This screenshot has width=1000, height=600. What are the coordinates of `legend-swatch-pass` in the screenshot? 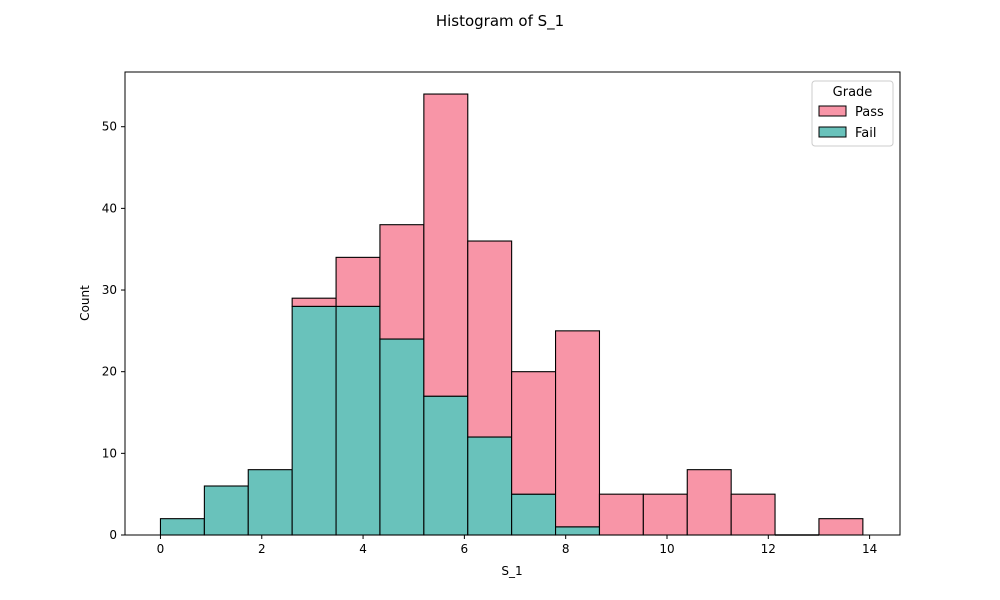 It's located at (832, 111).